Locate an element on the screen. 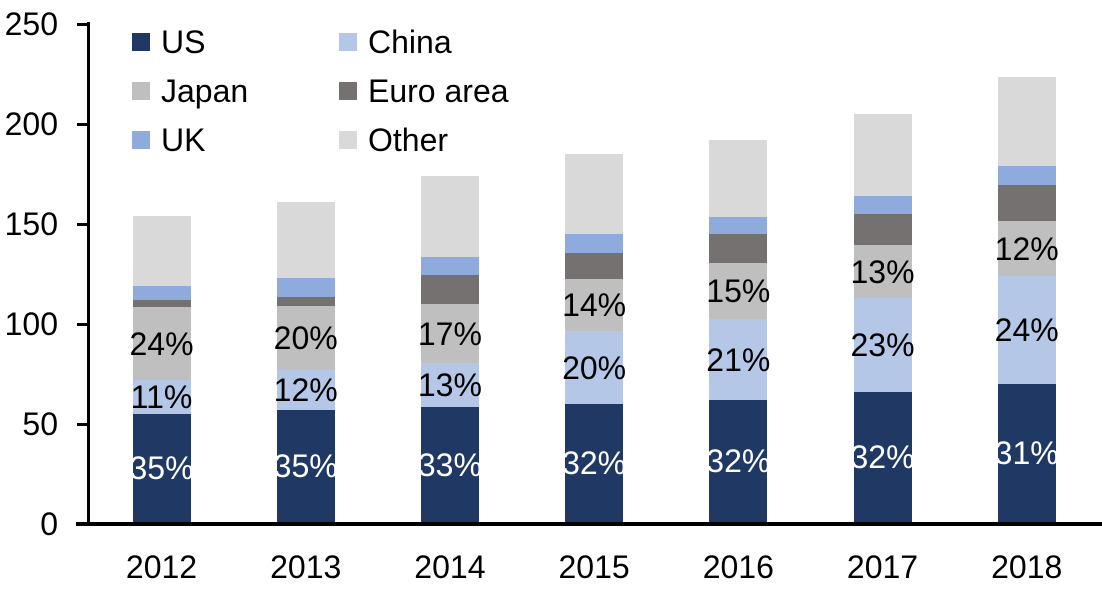 This screenshot has height=598, width=1102. x-axis-label-2015: 2015 is located at coordinates (594, 567).